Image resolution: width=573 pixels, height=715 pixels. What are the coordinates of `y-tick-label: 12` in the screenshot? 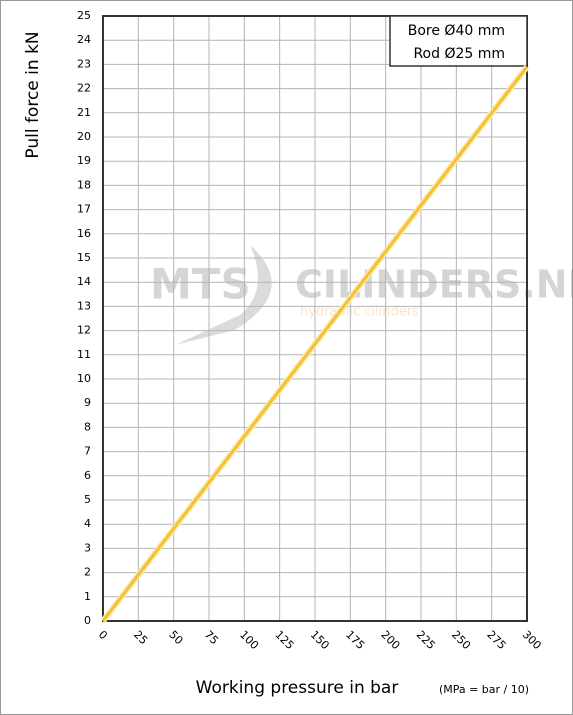 It's located at (84, 330).